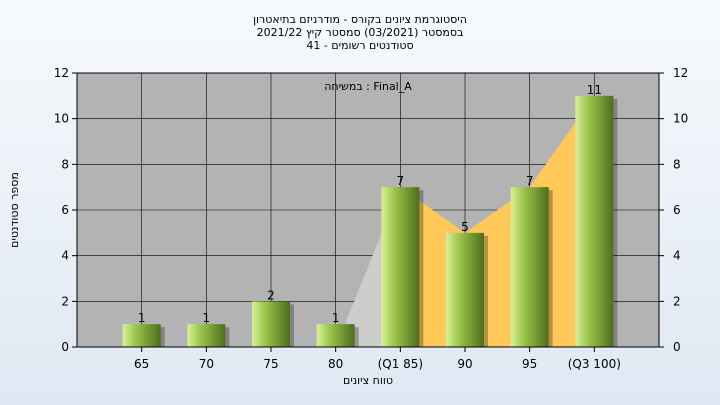 The height and width of the screenshot is (405, 720). What do you see at coordinates (677, 256) in the screenshot?
I see `y-tick-label-right: 4` at bounding box center [677, 256].